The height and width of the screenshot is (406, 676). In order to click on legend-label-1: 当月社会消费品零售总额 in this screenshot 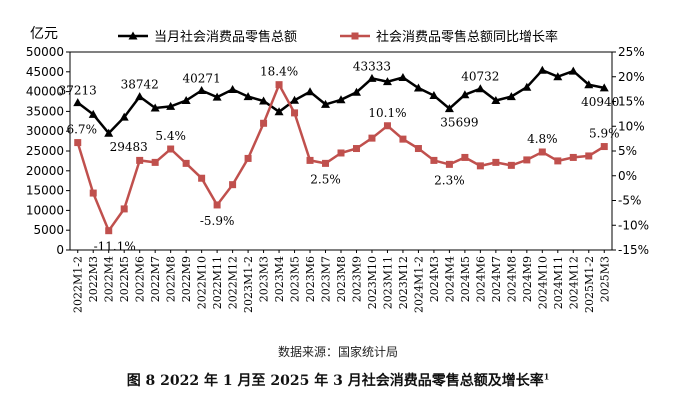, I will do `click(225, 37)`.